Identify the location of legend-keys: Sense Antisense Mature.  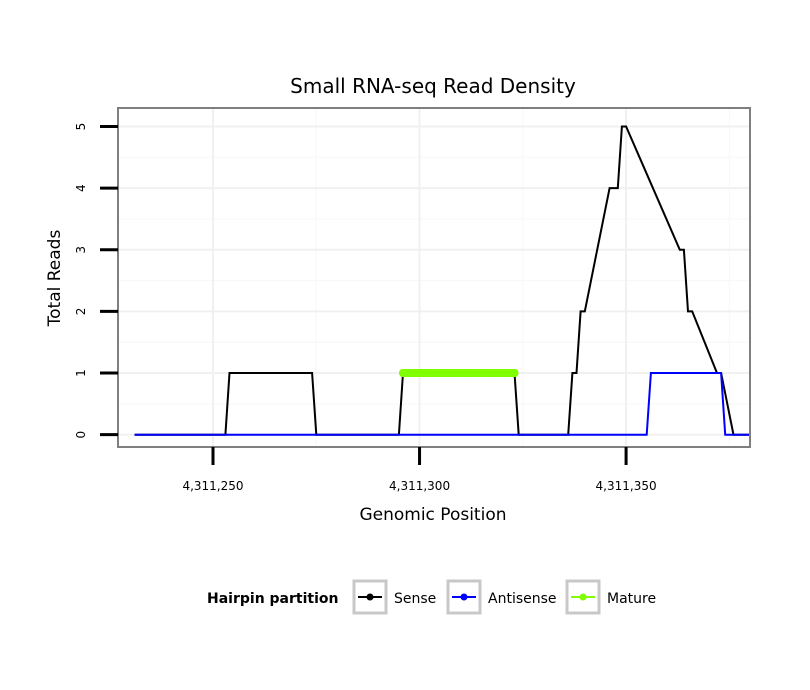
(504, 597).